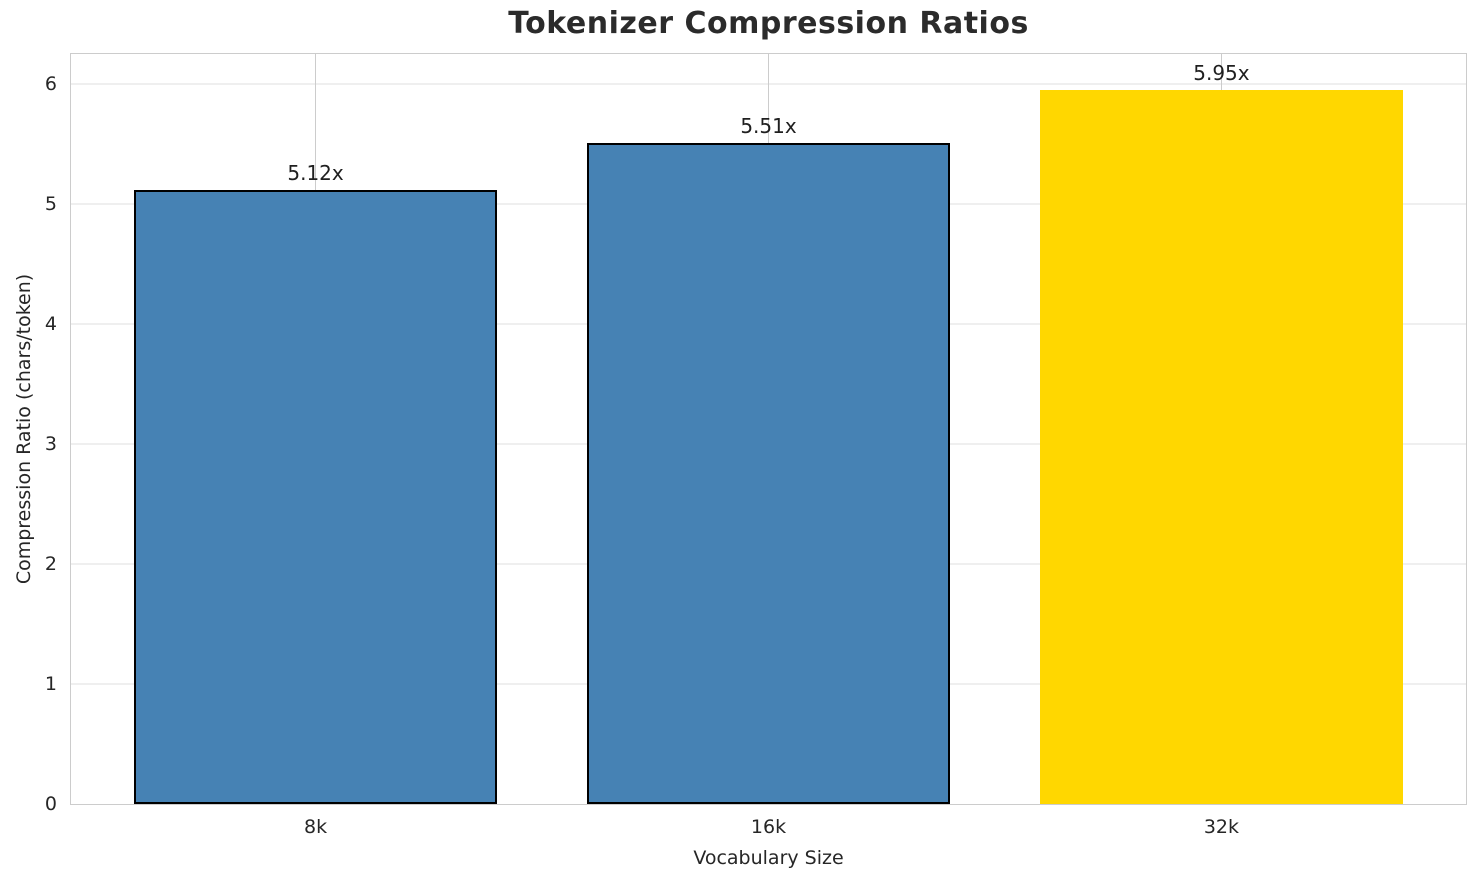 The width and height of the screenshot is (1484, 885). I want to click on chart-title: Tokenizer Compression Ratios, so click(768, 23).